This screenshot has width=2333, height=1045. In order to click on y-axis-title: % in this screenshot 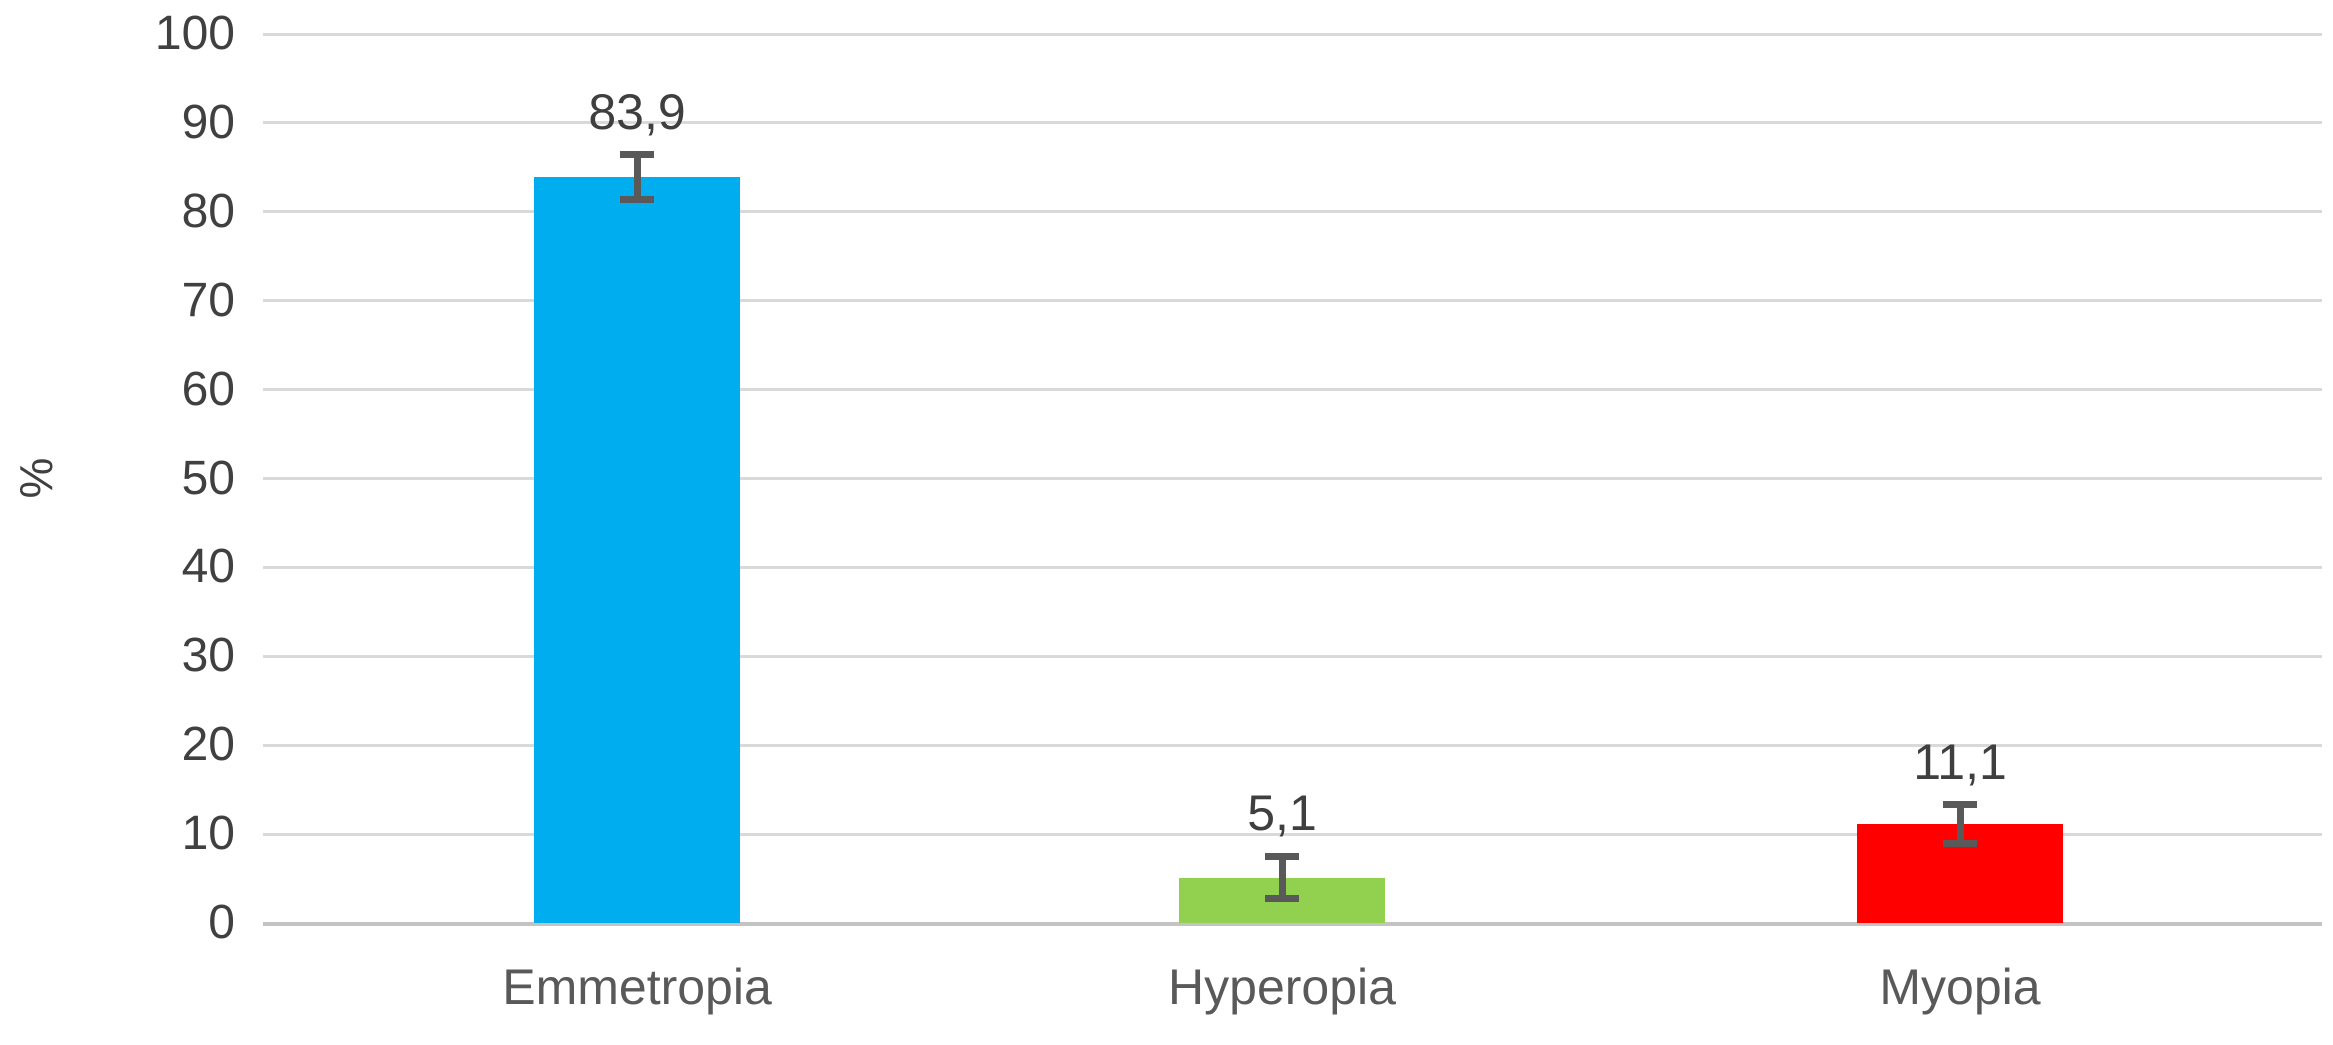, I will do `click(36, 478)`.